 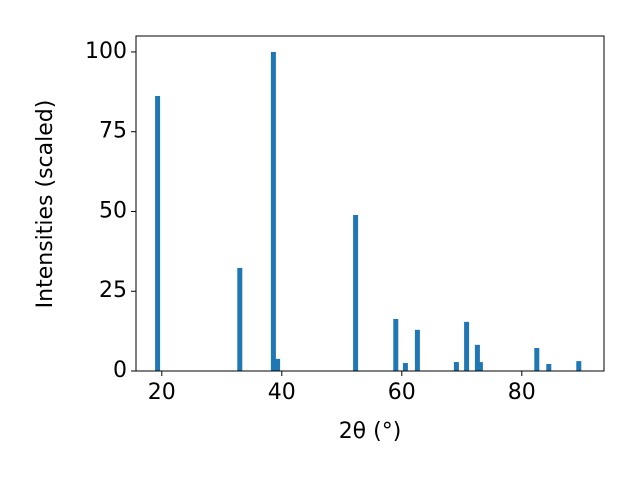 I want to click on y-axis-label: Intensities (scaled), so click(x=45, y=204).